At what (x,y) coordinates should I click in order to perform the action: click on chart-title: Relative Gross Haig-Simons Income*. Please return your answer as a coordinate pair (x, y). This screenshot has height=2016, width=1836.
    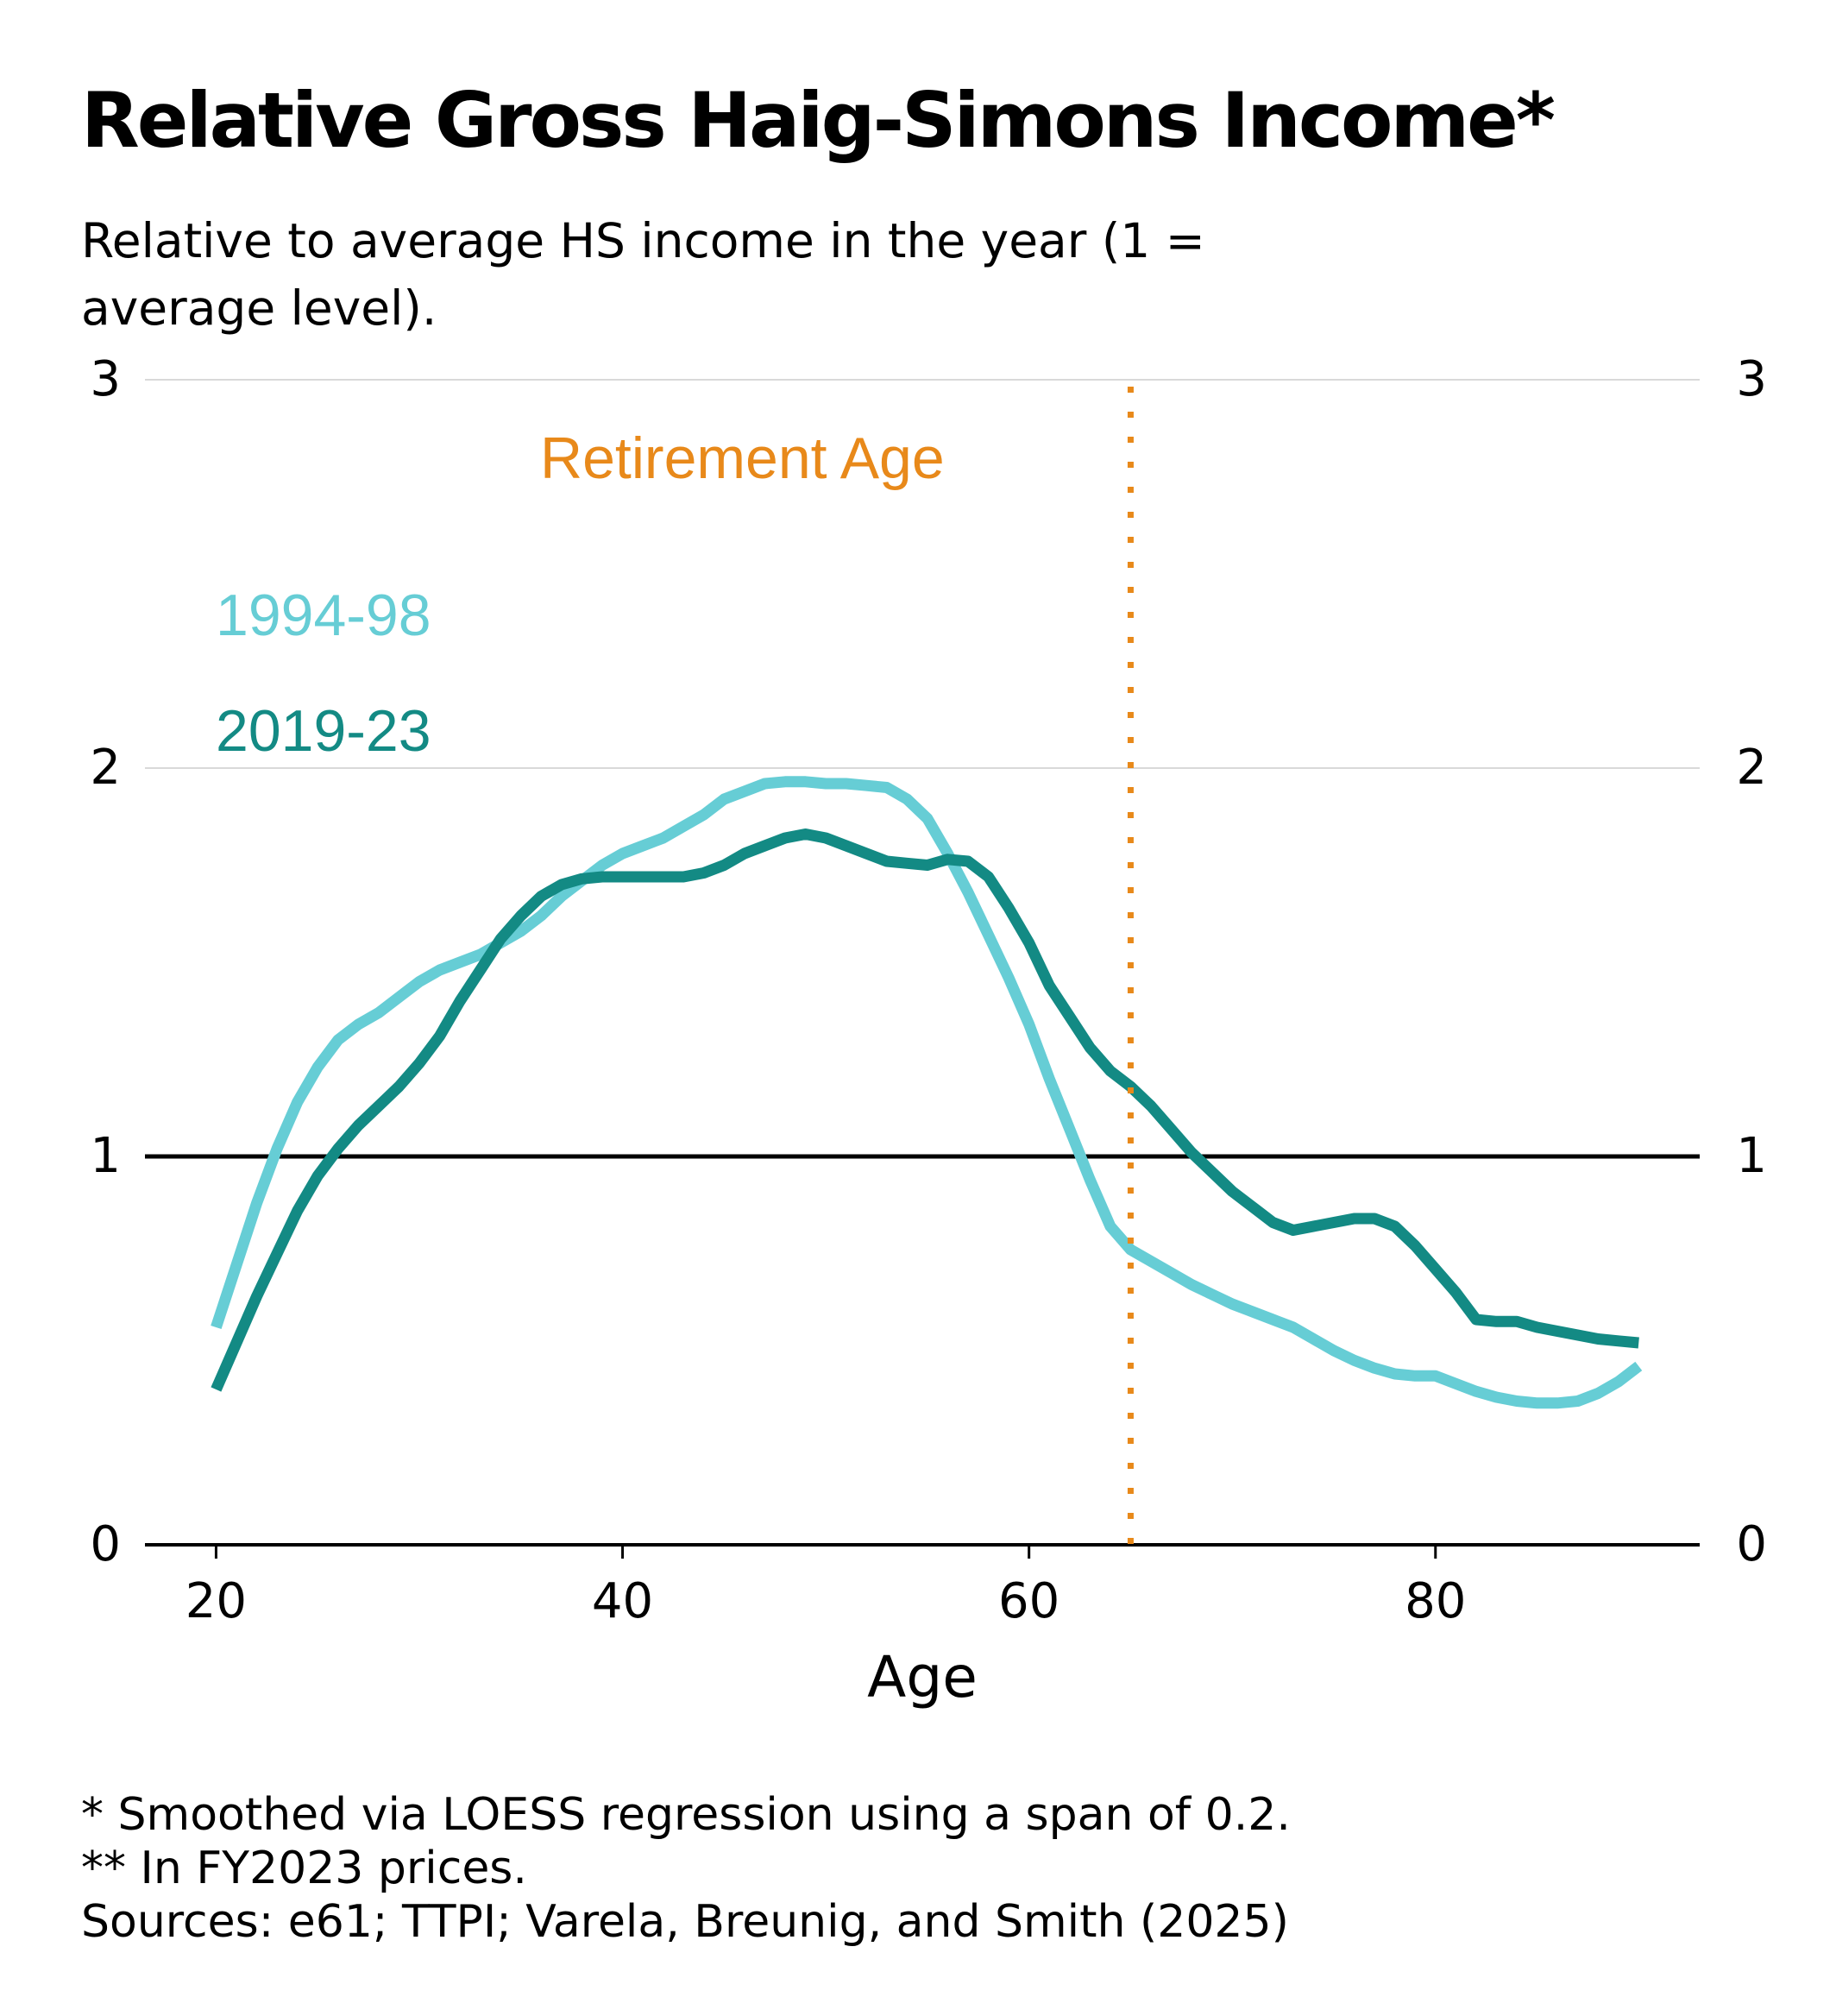
    Looking at the image, I should click on (819, 120).